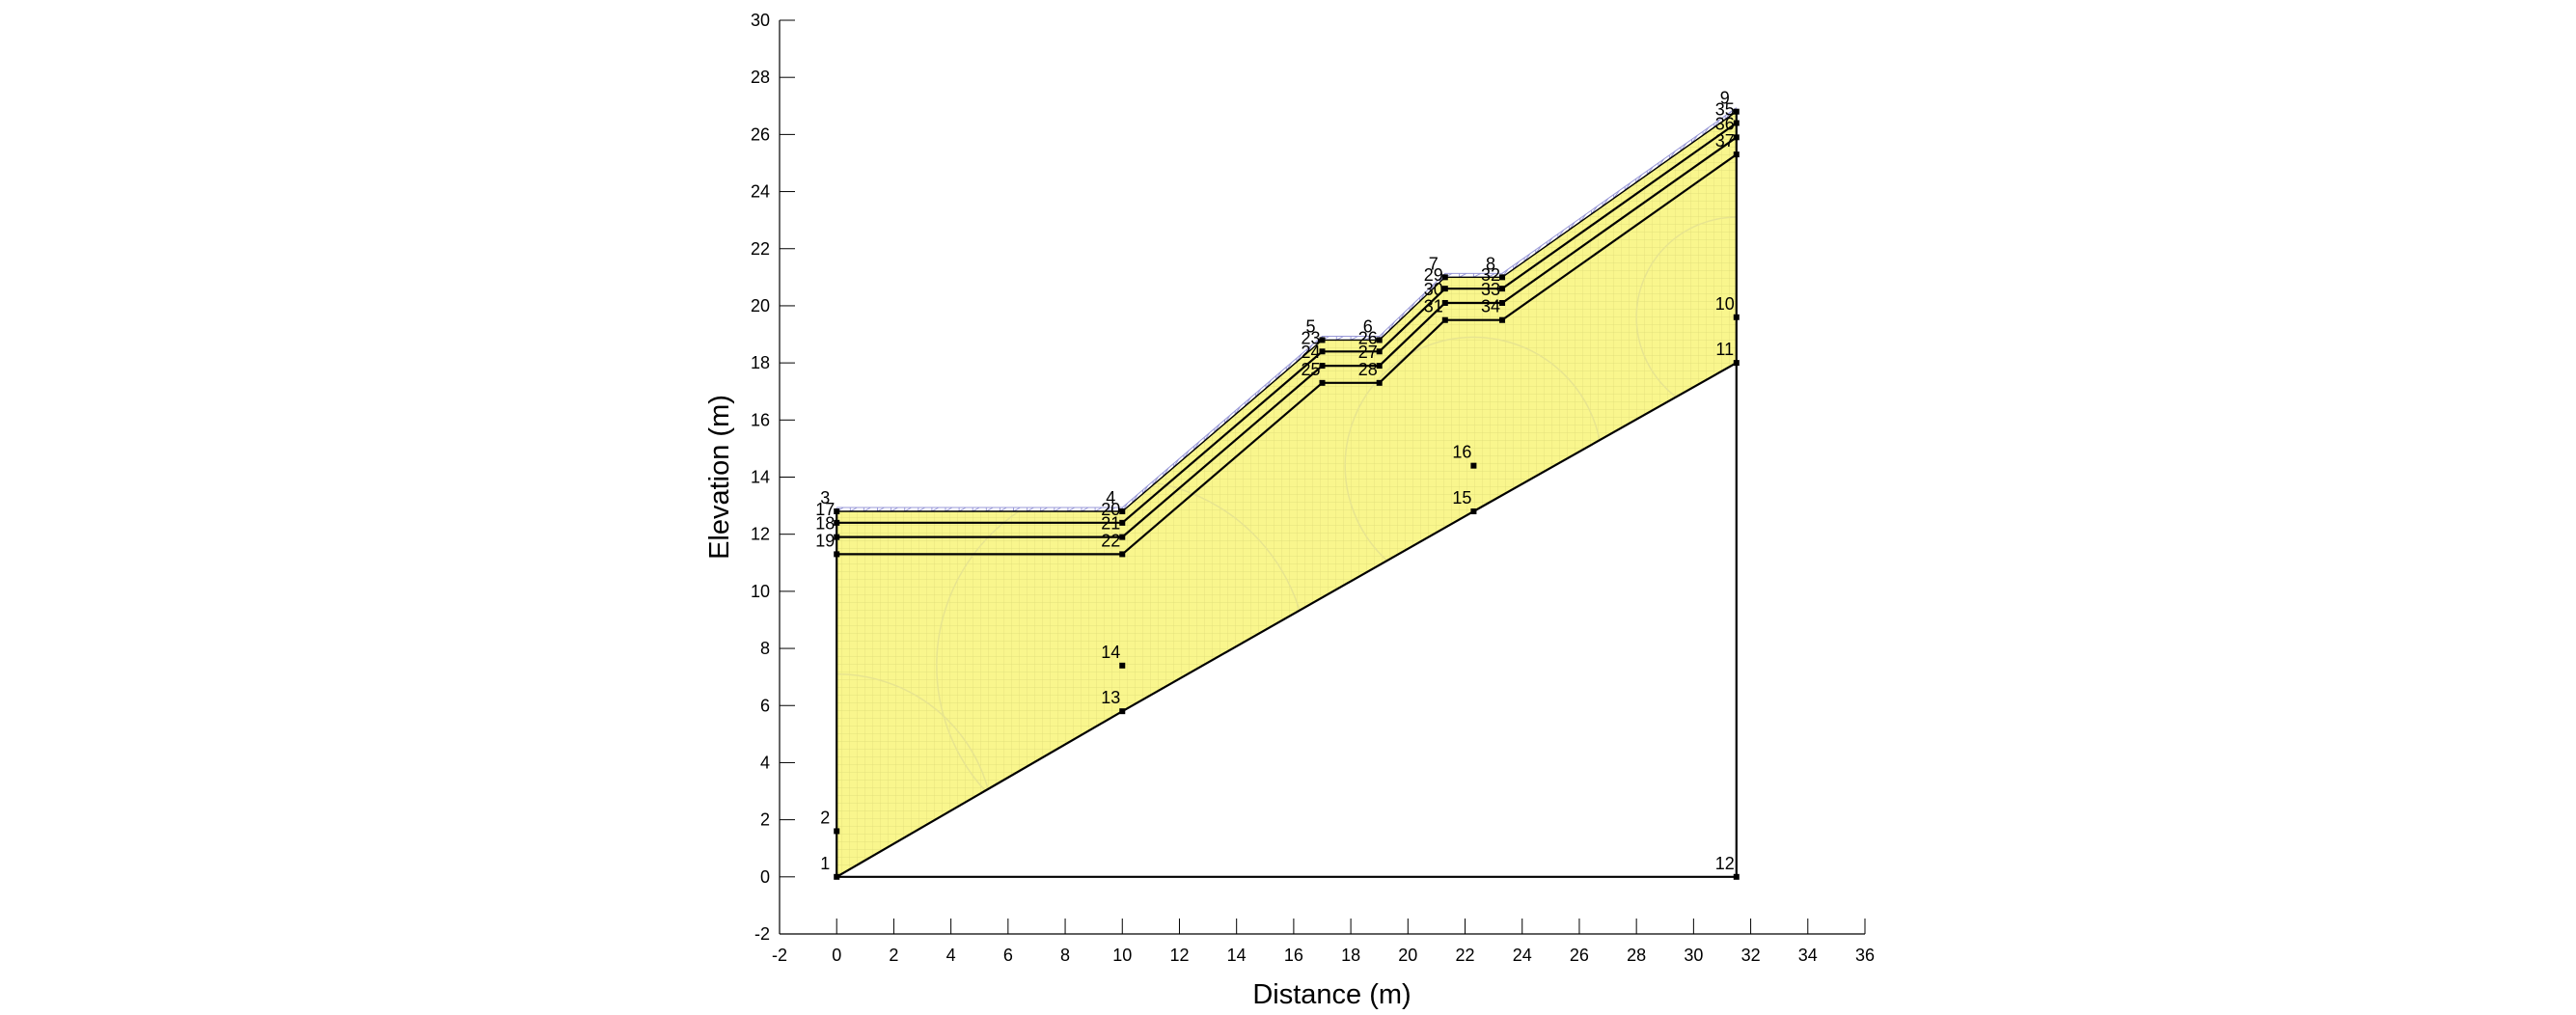 Image resolution: width=2576 pixels, height=1015 pixels. Describe the element at coordinates (1110, 524) in the screenshot. I see `point-label: 21` at that location.